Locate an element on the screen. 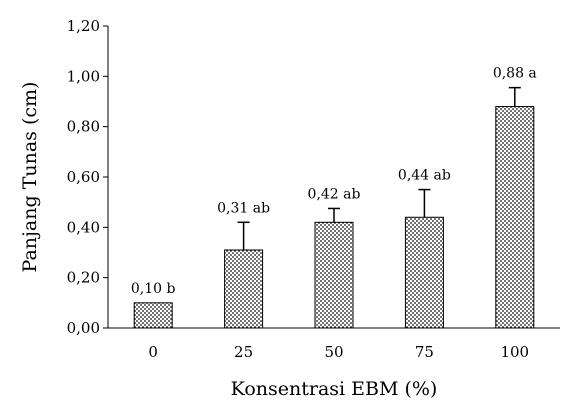 The image size is (571, 409). data-label-50: 0,42 ab is located at coordinates (334, 194).